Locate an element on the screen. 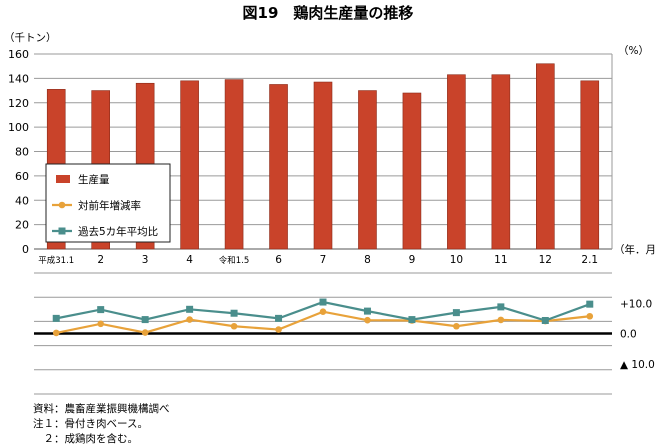  y-tick-label: 120 is located at coordinates (18, 103).